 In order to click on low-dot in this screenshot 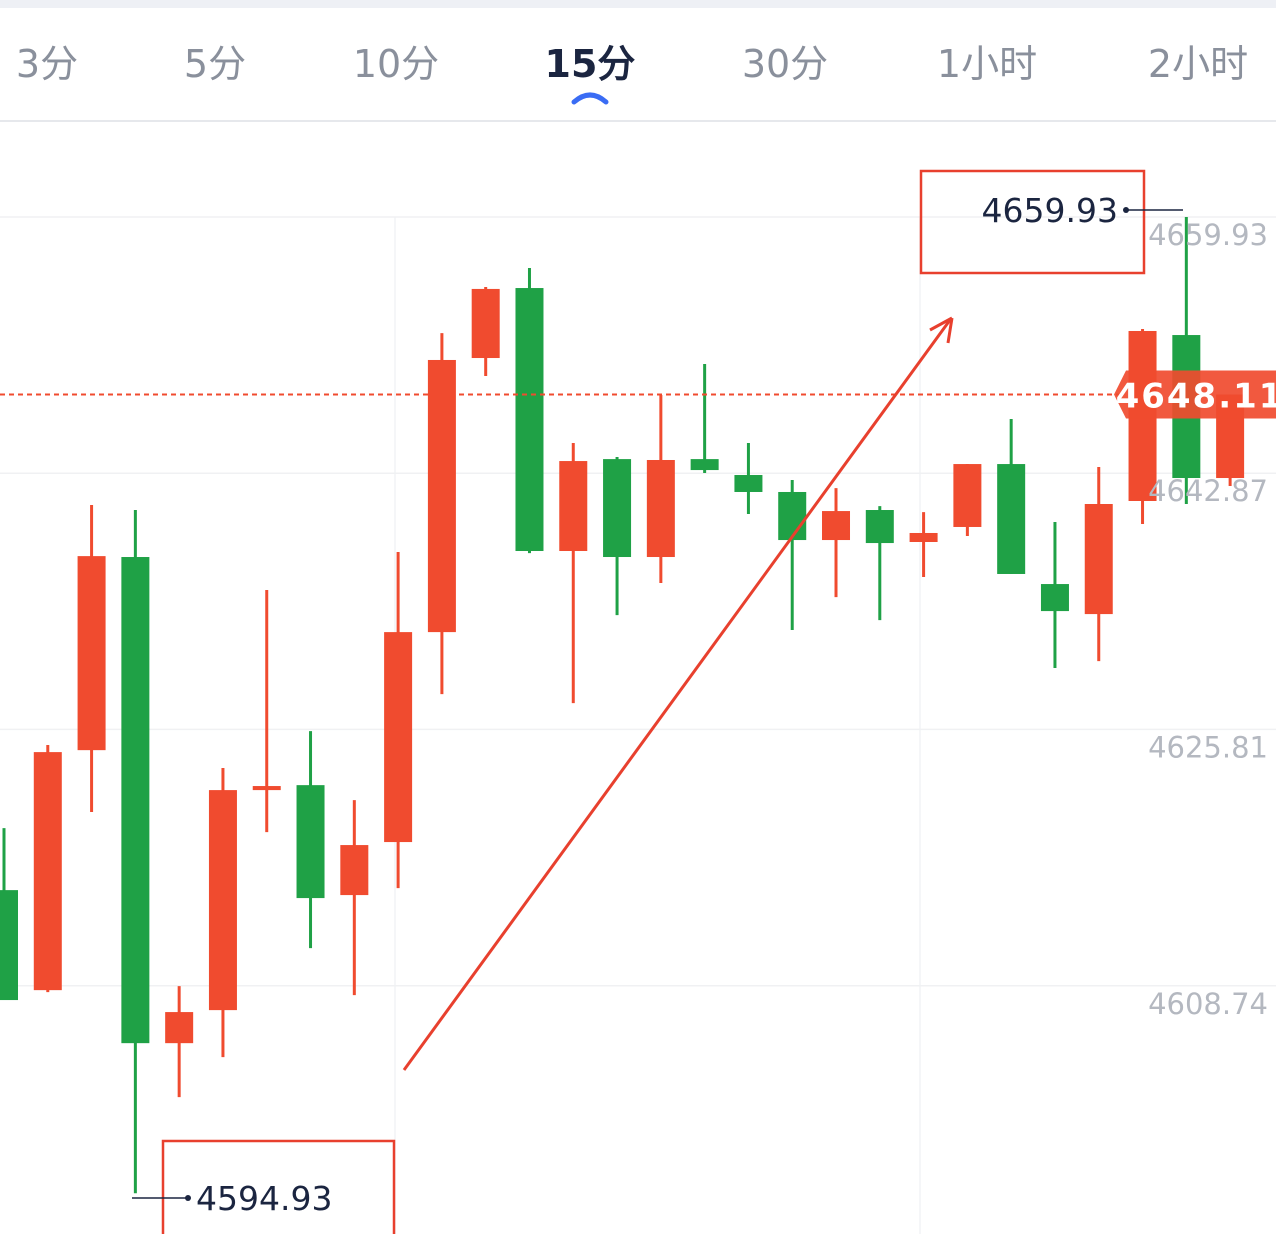, I will do `click(188, 1198)`.